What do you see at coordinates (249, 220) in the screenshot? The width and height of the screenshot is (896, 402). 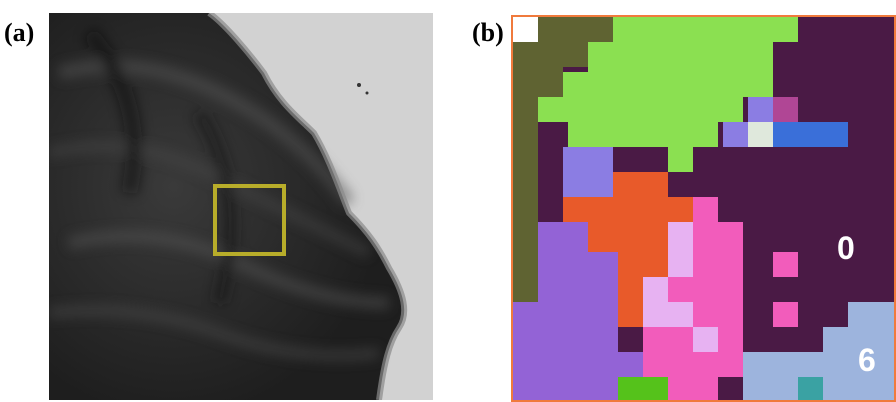 I see `region-of-interest-box` at bounding box center [249, 220].